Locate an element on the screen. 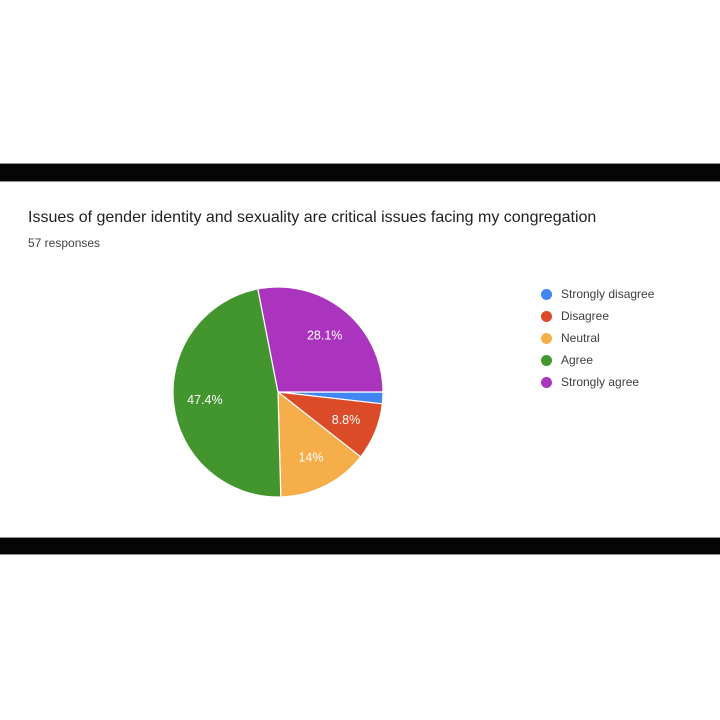 The image size is (720, 720). pie-slice-agree is located at coordinates (227, 393).